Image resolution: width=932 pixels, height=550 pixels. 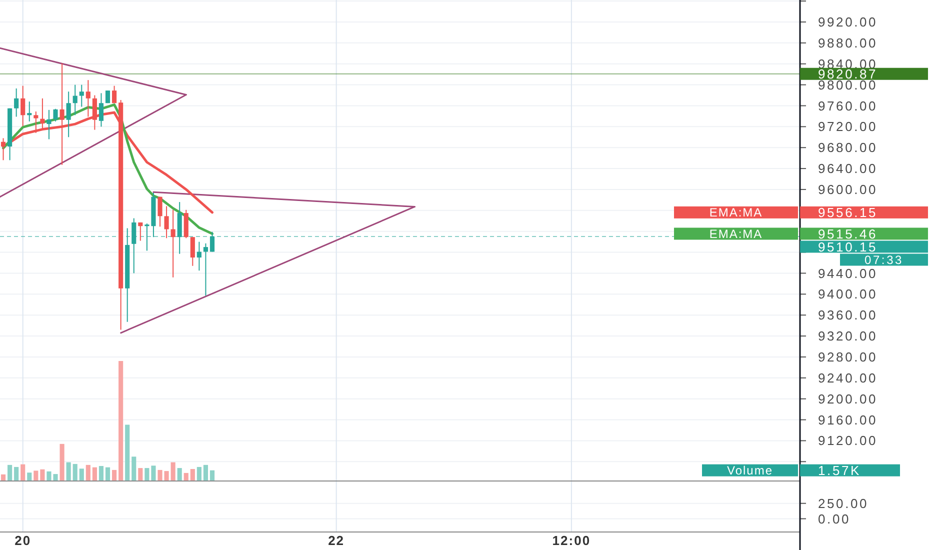 What do you see at coordinates (750, 471) in the screenshot?
I see `name-tag: Volume` at bounding box center [750, 471].